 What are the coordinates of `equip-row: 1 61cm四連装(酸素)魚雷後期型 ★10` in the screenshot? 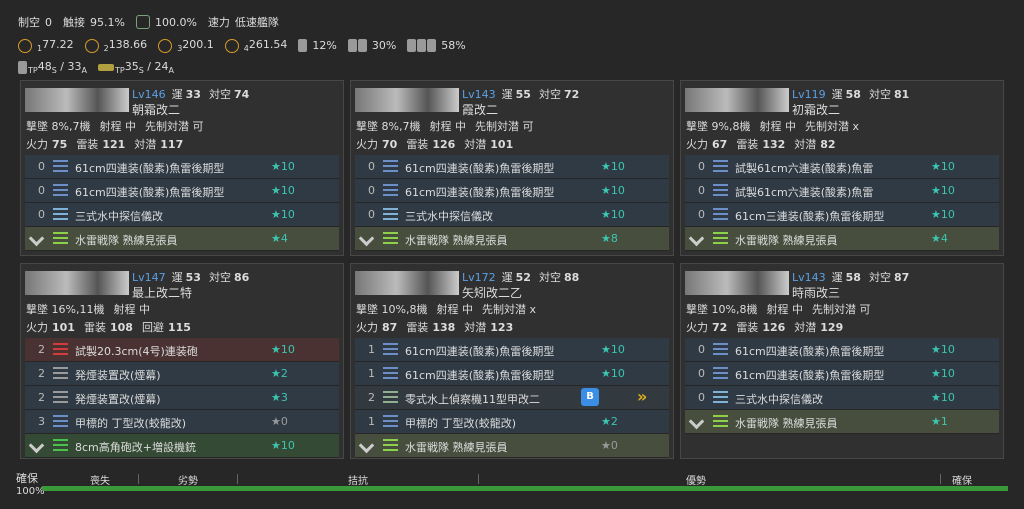 It's located at (512, 350).